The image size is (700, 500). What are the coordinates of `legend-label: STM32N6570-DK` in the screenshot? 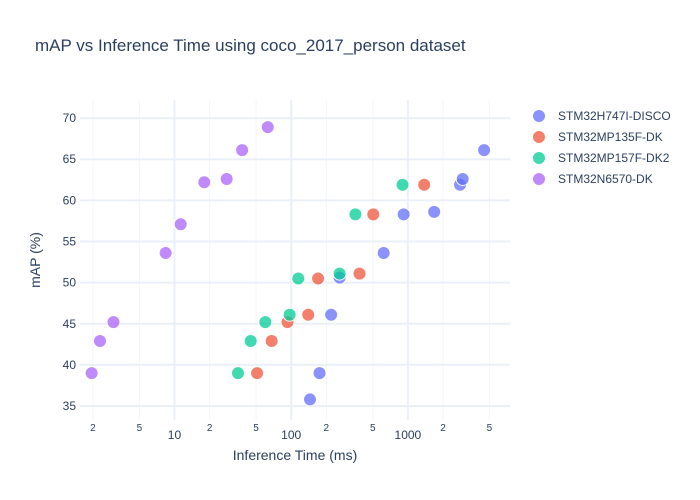 It's located at (605, 179).